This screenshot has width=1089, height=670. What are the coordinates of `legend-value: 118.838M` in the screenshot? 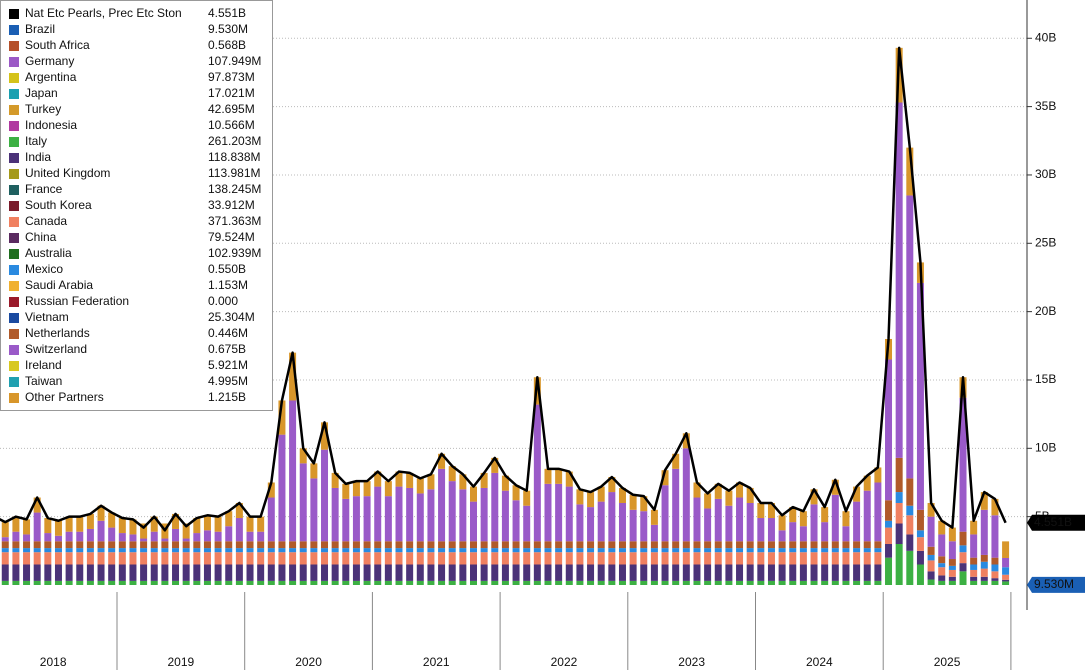 It's located at (234, 157).